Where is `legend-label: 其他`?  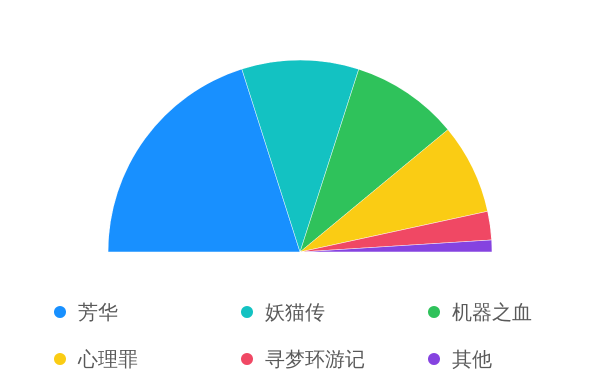
legend-label: 其他 is located at coordinates (472, 359).